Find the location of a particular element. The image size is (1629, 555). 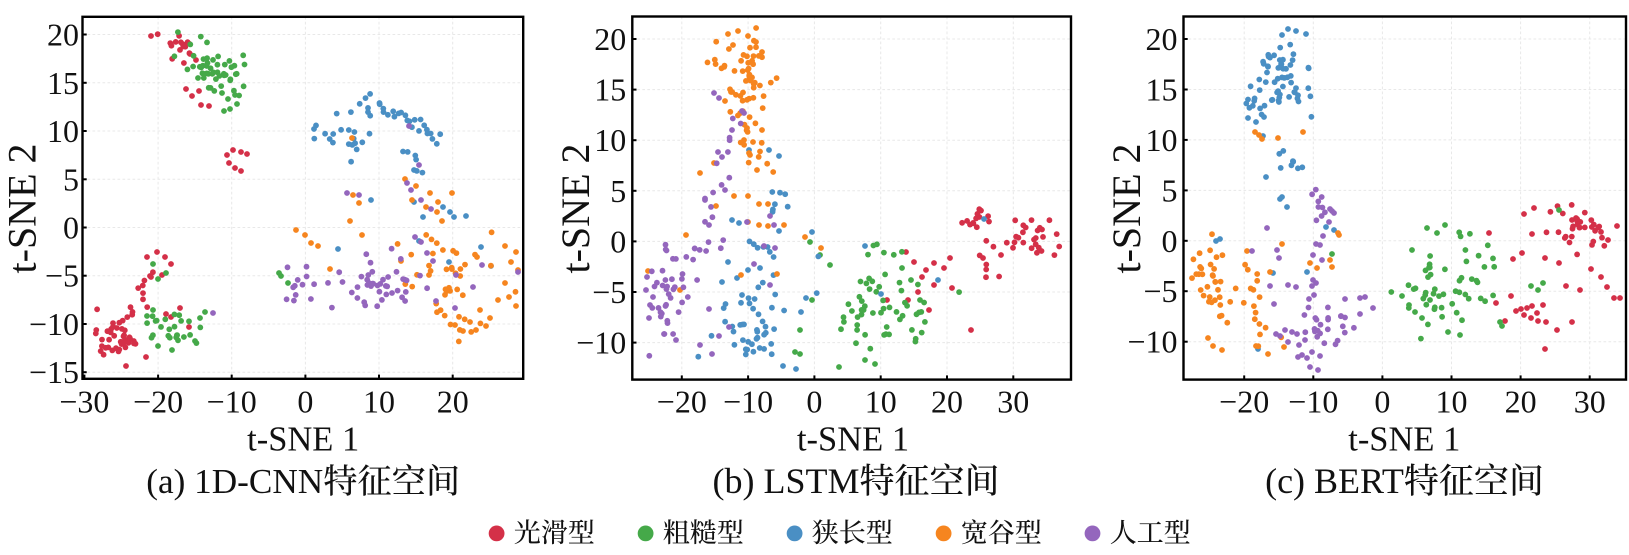

svg-text: (a) 1D-CNN is located at coordinates (234, 481).